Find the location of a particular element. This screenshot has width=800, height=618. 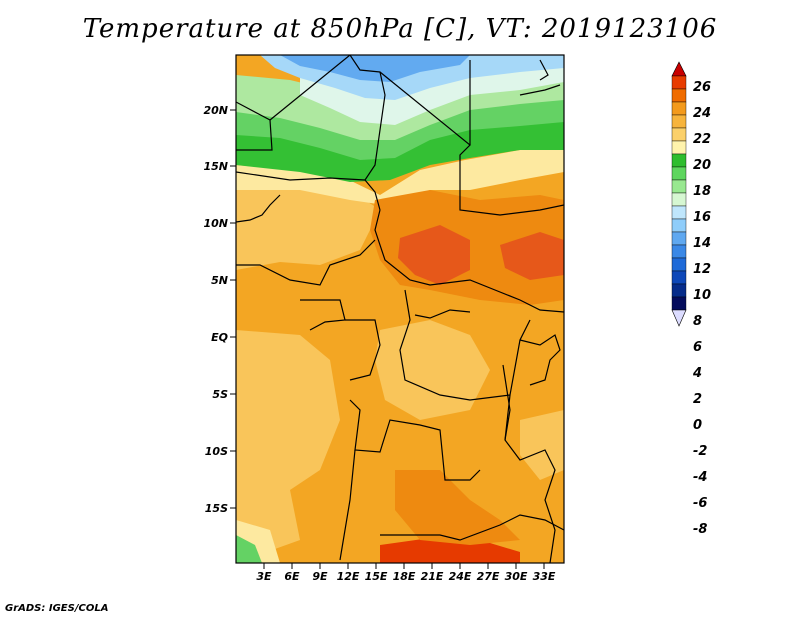

grads-credit: GrADS: IGES/COLA is located at coordinates (57, 608).